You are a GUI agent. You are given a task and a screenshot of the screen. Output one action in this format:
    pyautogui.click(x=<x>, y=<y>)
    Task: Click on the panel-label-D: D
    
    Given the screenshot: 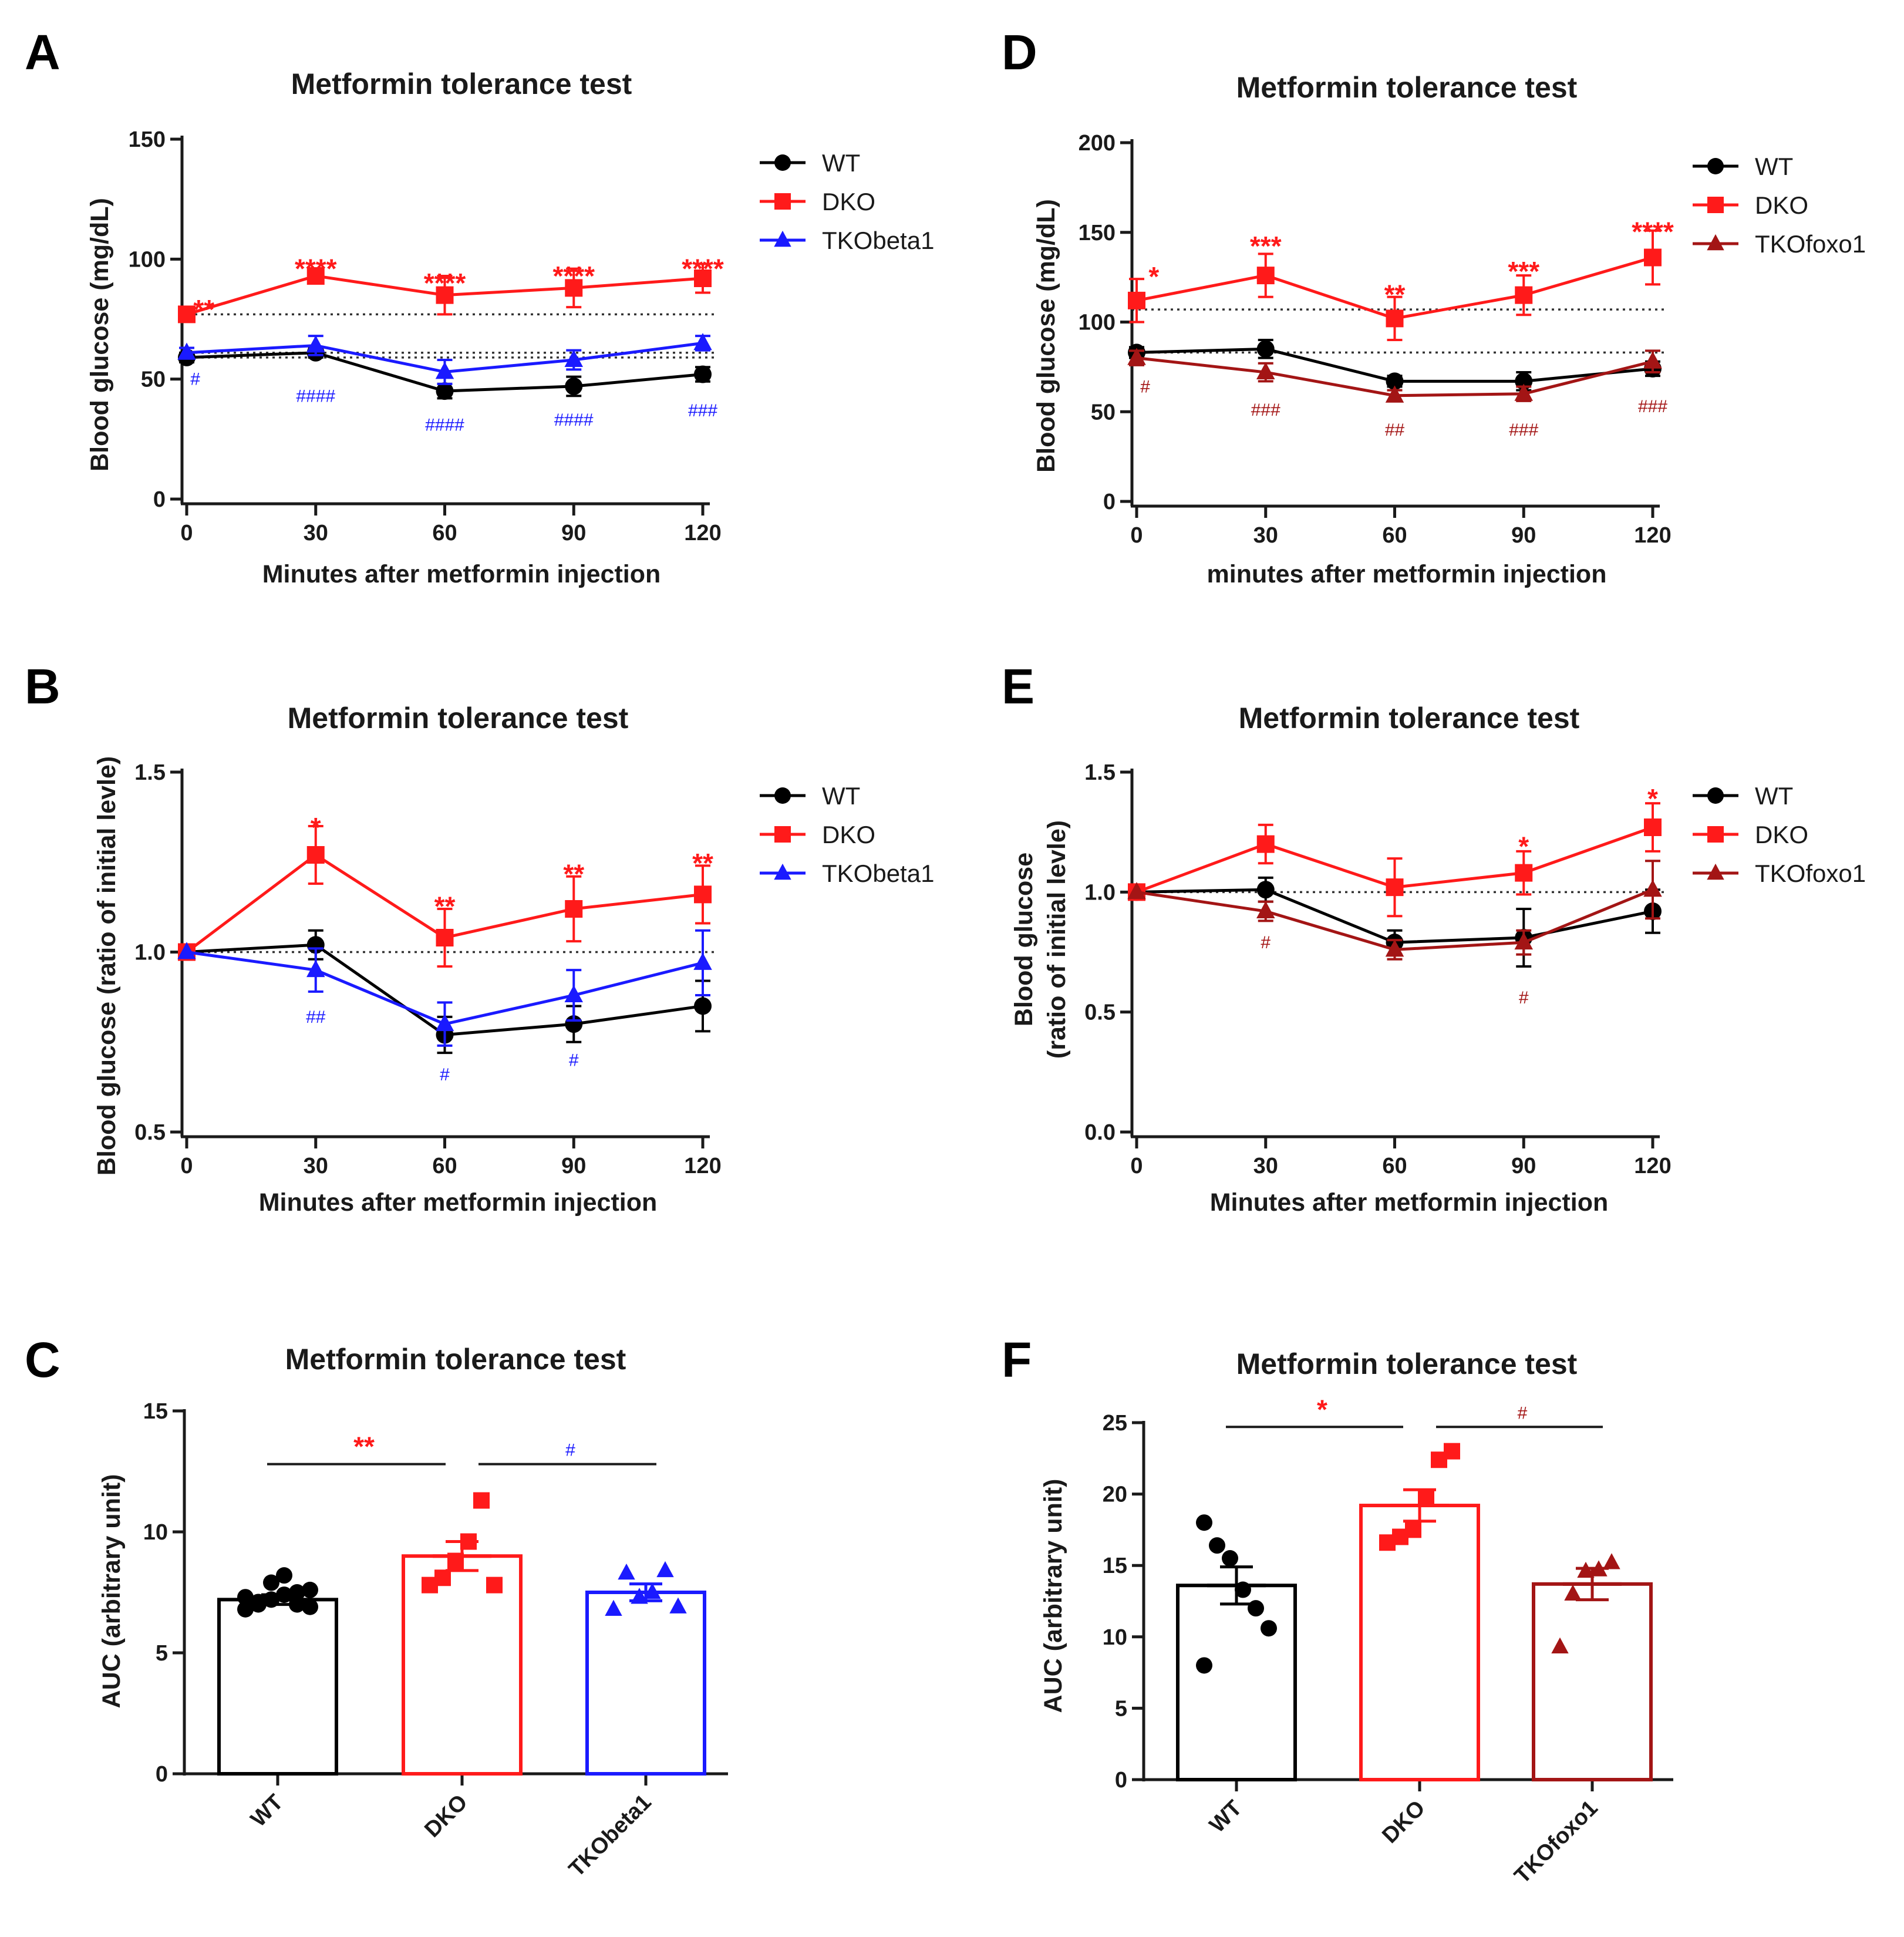 What is the action you would take?
    pyautogui.click(x=1019, y=52)
    